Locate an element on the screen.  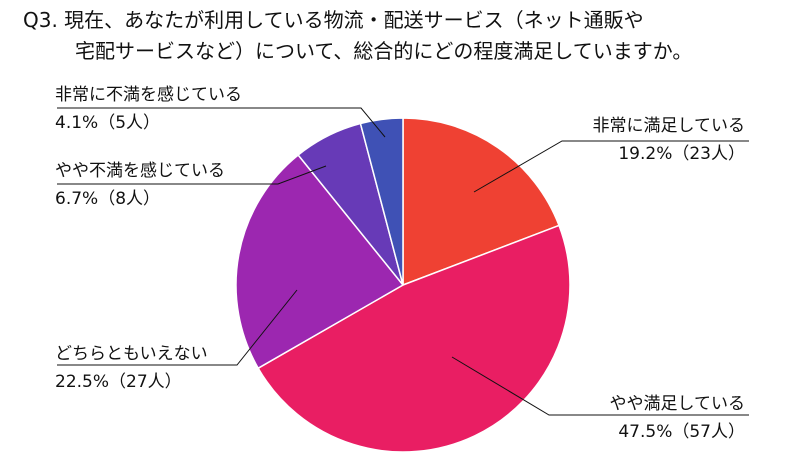
slice-value-1: 19.2%（23人） is located at coordinates (681, 154).